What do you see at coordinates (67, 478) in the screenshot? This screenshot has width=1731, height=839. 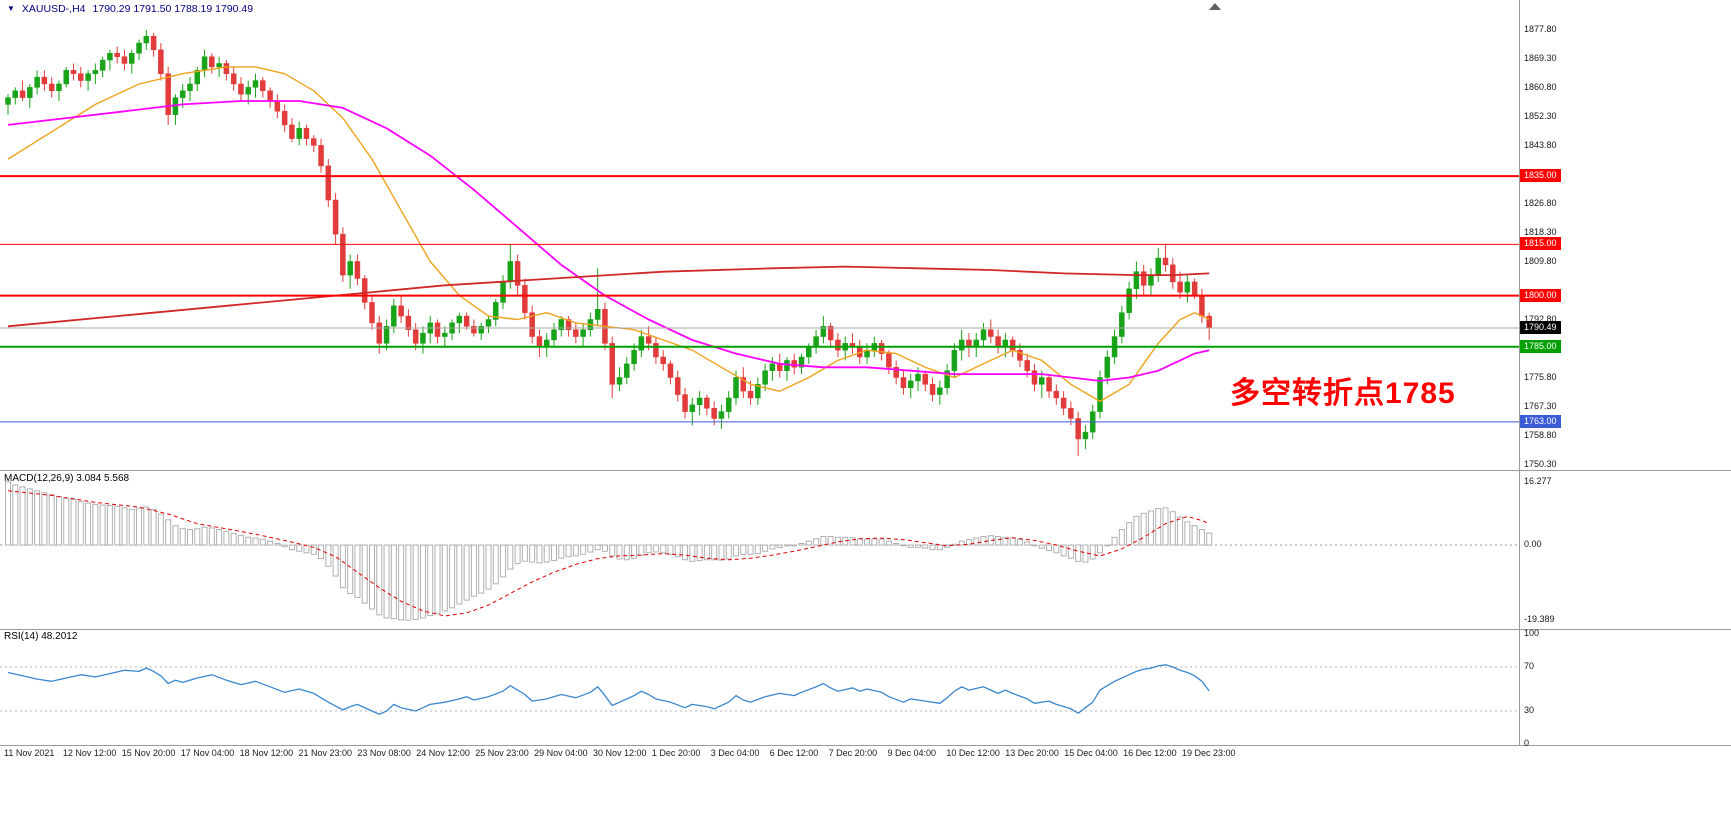 I see `macd-indicator-label: MACD(12,26,9) 3.084 5.568` at bounding box center [67, 478].